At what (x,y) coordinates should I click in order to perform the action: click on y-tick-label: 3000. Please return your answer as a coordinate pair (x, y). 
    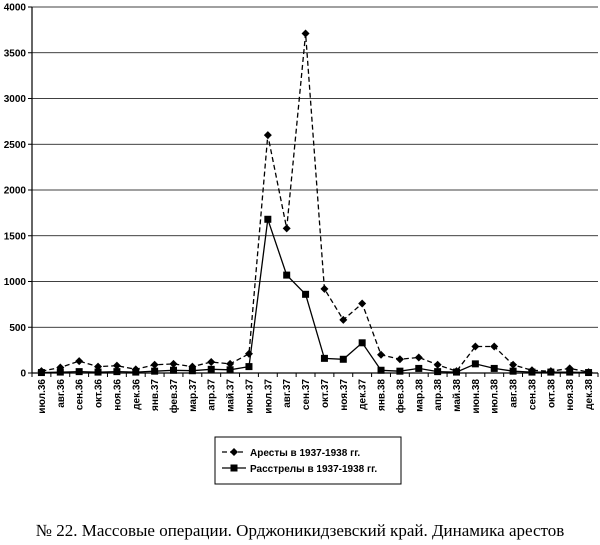
    Looking at the image, I should click on (15, 99).